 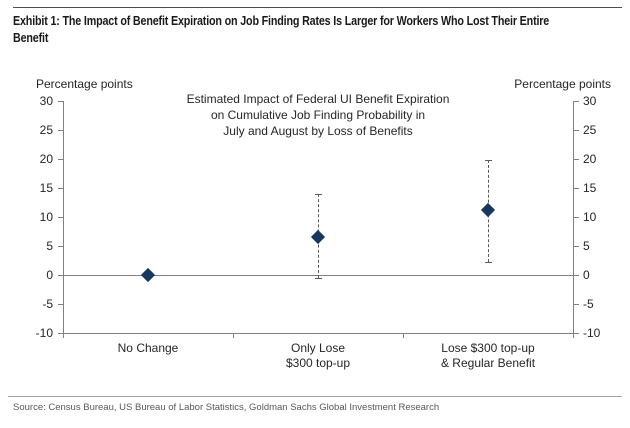 What do you see at coordinates (588, 304) in the screenshot?
I see `y-tick-label-right: -5` at bounding box center [588, 304].